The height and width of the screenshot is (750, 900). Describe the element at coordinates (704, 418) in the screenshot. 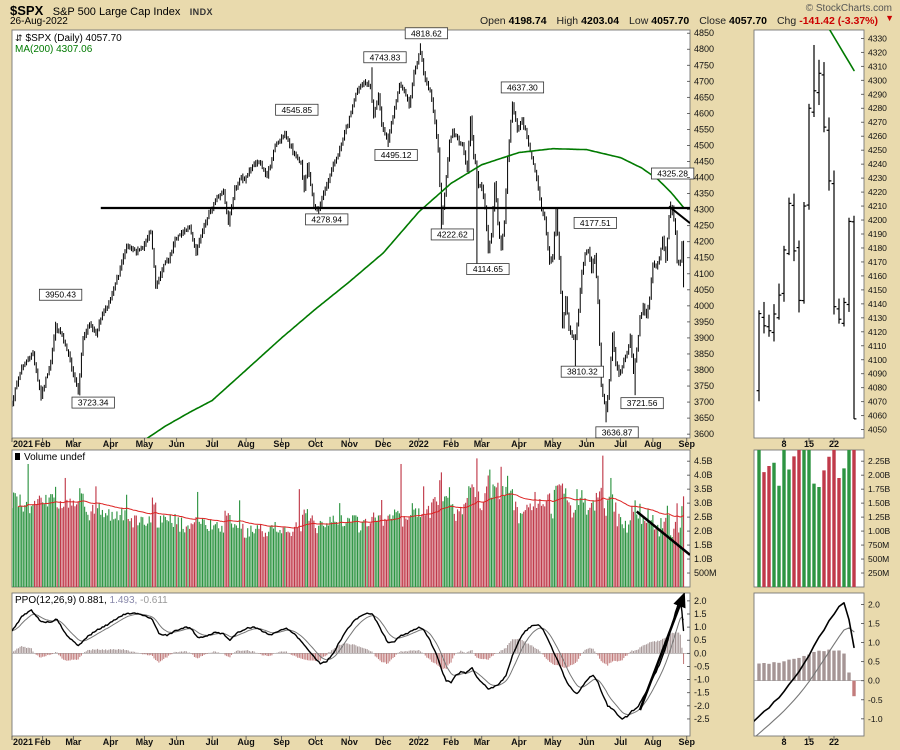

I see `svg-text: 3650` at that location.